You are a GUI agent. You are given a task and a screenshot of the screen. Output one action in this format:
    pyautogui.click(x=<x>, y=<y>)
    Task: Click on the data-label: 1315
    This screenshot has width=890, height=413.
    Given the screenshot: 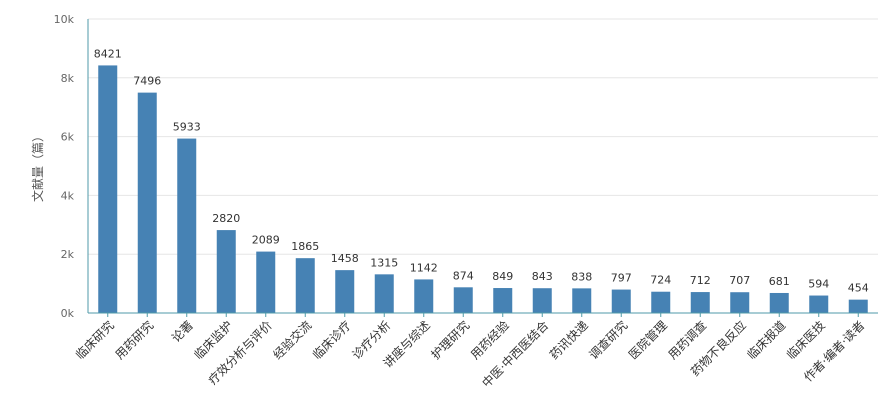 What is the action you would take?
    pyautogui.click(x=384, y=262)
    